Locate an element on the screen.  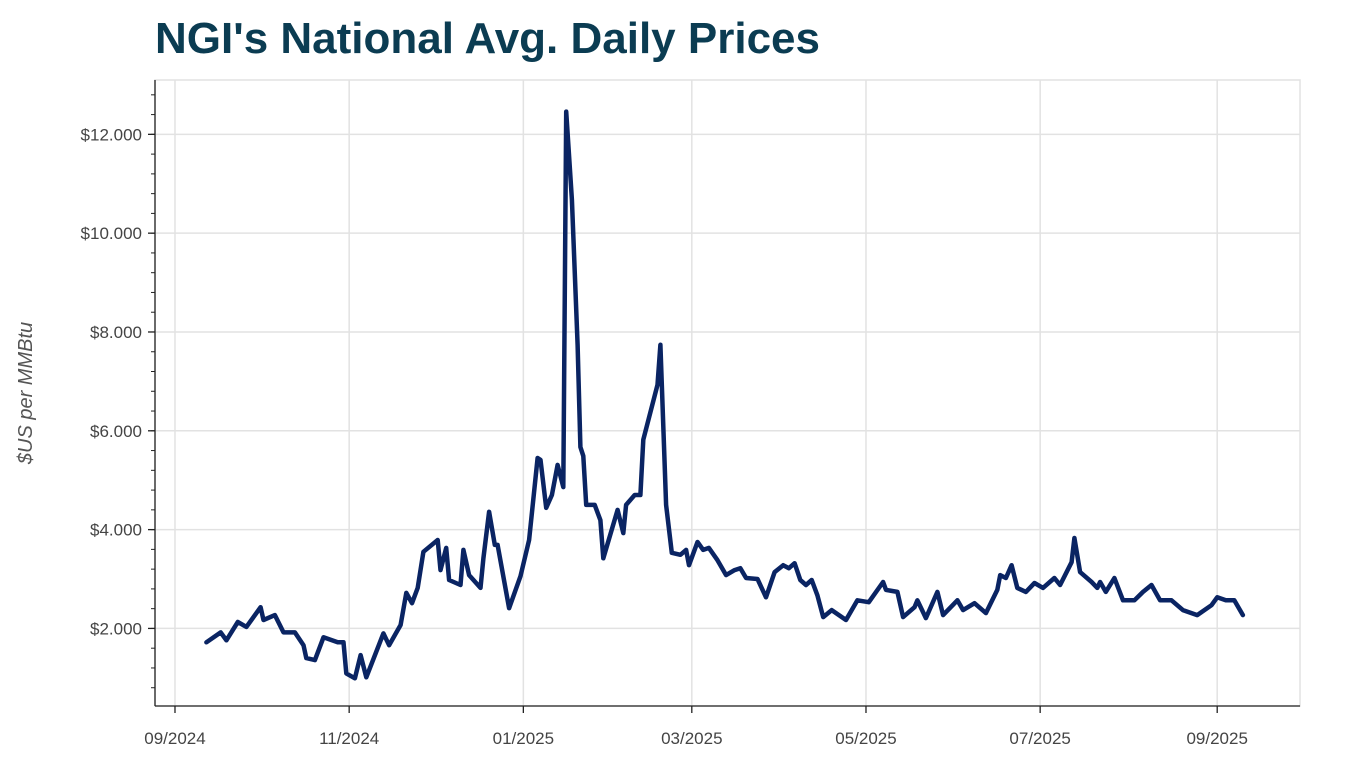
x-tick-label: 09/2024 is located at coordinates (174, 738).